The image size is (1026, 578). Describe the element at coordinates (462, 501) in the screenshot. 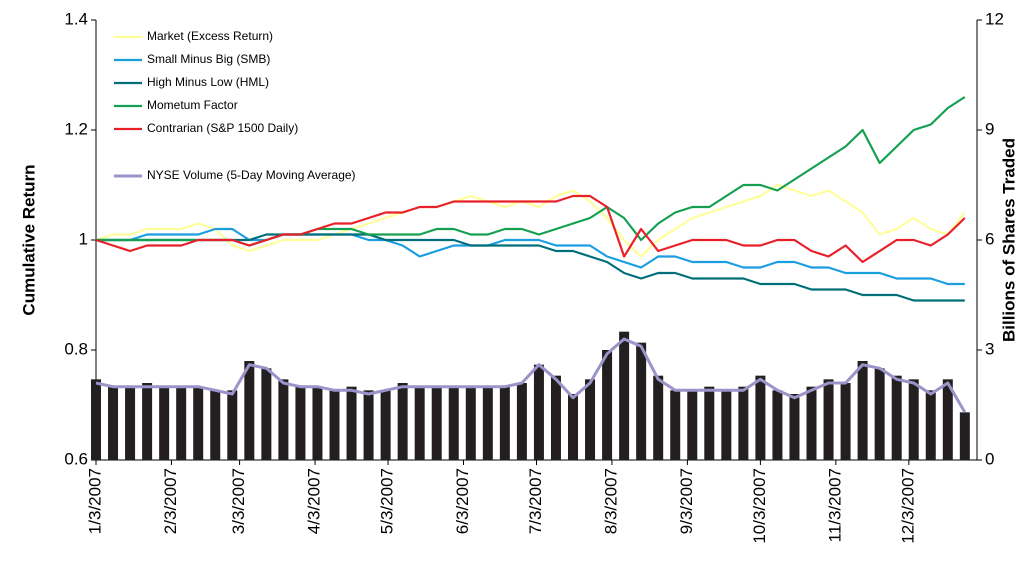

I see `x-tick-label: 6/3/2007` at that location.